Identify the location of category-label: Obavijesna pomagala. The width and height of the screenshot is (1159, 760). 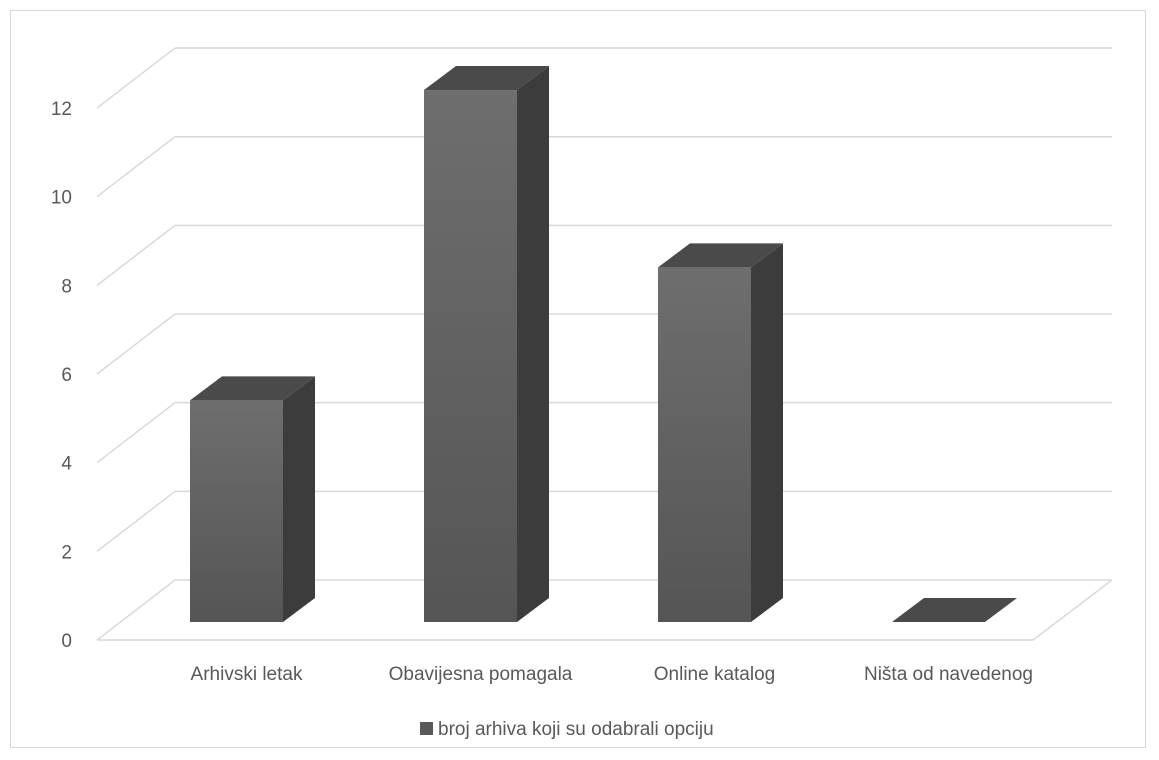
(481, 674).